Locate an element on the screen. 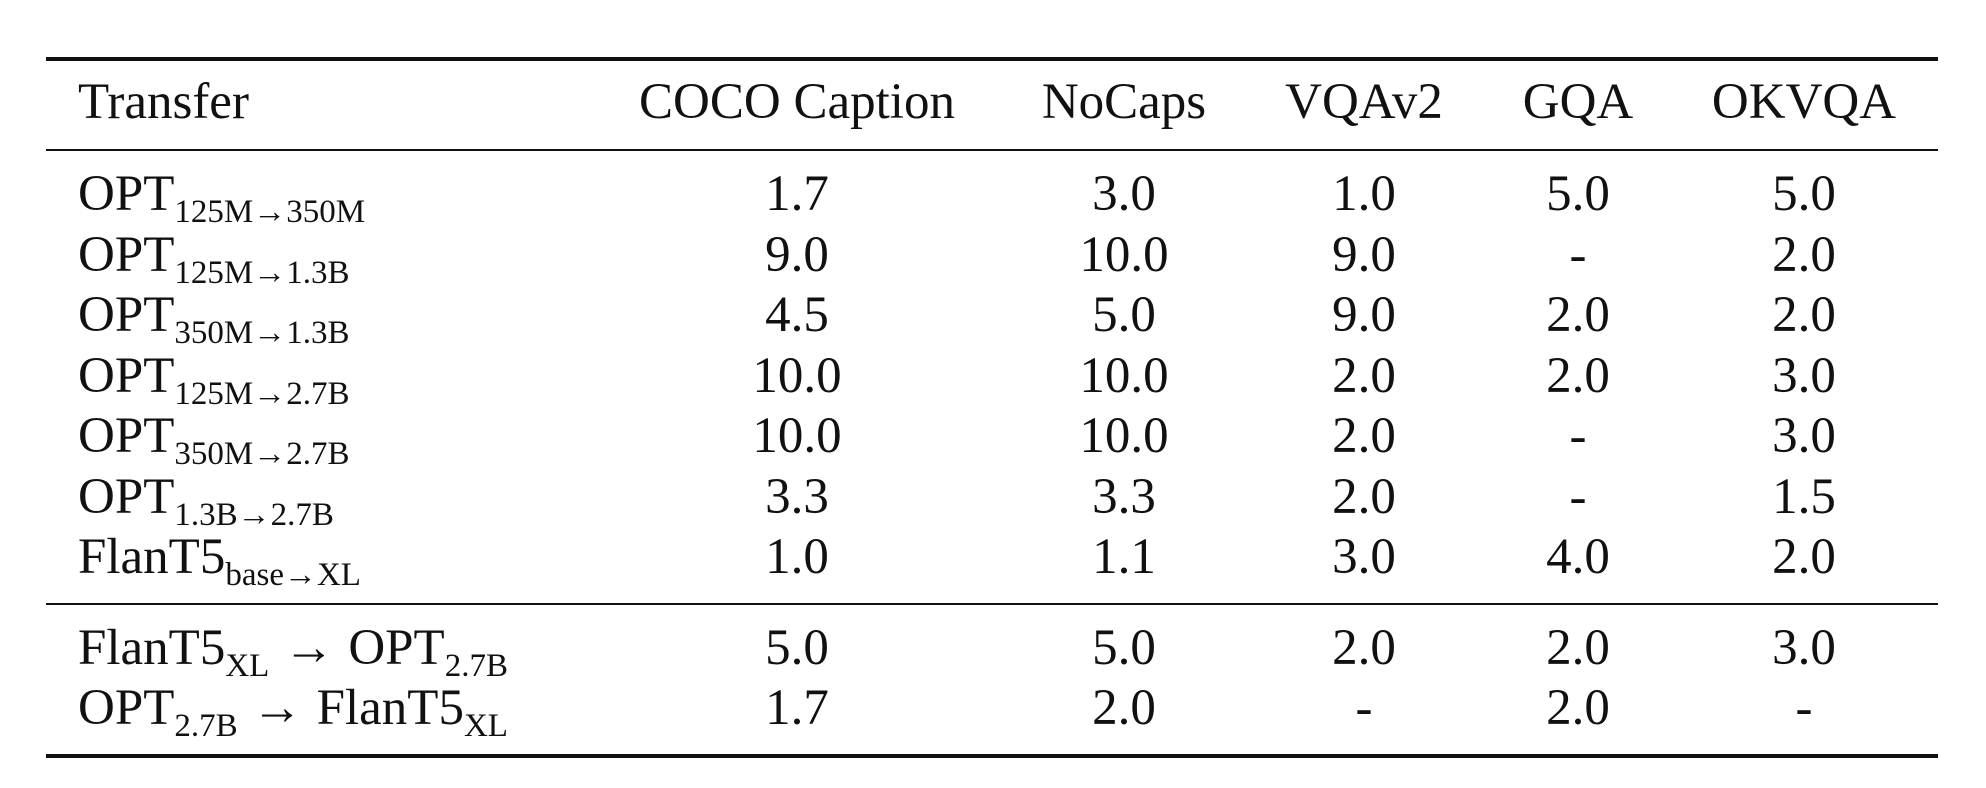 This screenshot has height=788, width=1986. section-rule is located at coordinates (992, 604).